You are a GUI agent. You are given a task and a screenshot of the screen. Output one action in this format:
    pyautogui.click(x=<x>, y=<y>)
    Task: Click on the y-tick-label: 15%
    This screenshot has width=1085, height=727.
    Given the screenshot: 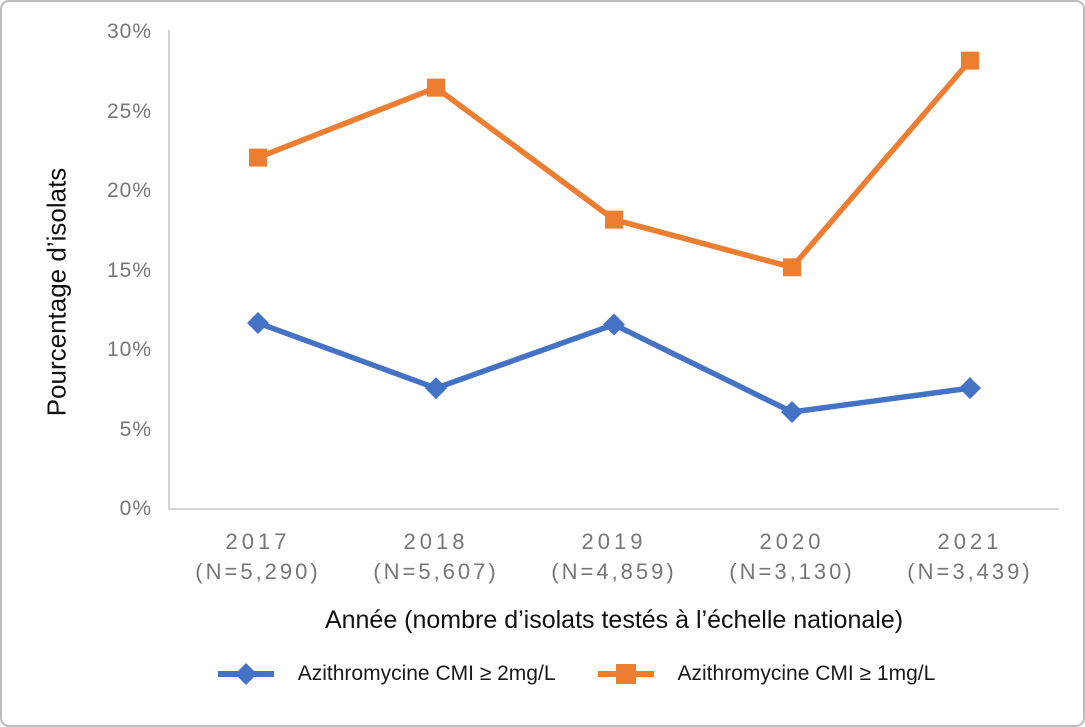 What is the action you would take?
    pyautogui.click(x=129, y=270)
    